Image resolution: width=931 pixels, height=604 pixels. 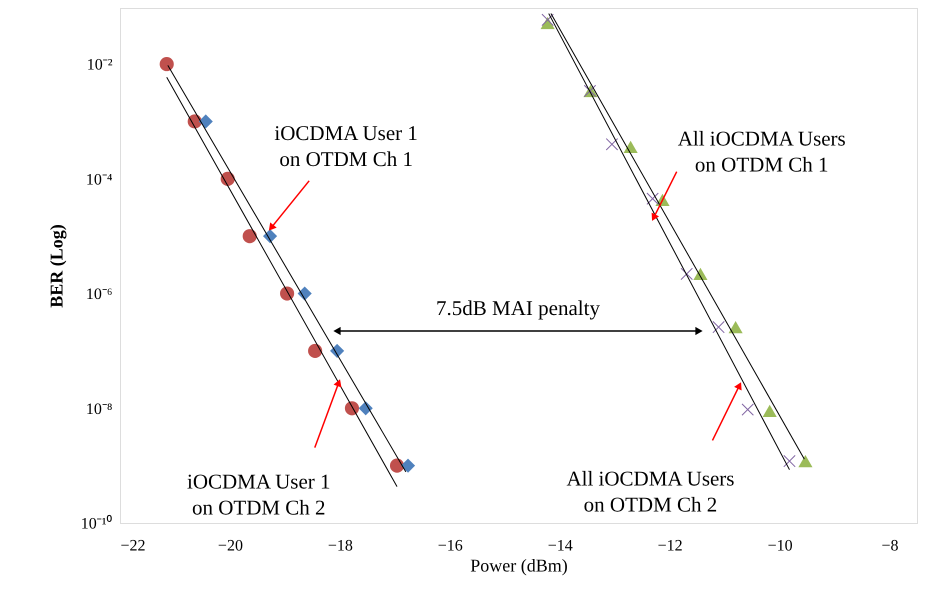 I want to click on annotation: iOCDMA User 1 on OTDM Ch 1, so click(x=346, y=145).